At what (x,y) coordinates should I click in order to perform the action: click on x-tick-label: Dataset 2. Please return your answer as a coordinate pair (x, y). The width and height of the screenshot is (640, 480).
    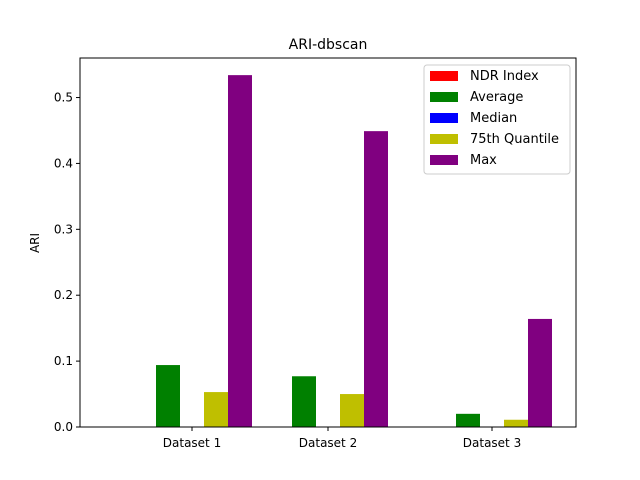
    Looking at the image, I should click on (328, 443).